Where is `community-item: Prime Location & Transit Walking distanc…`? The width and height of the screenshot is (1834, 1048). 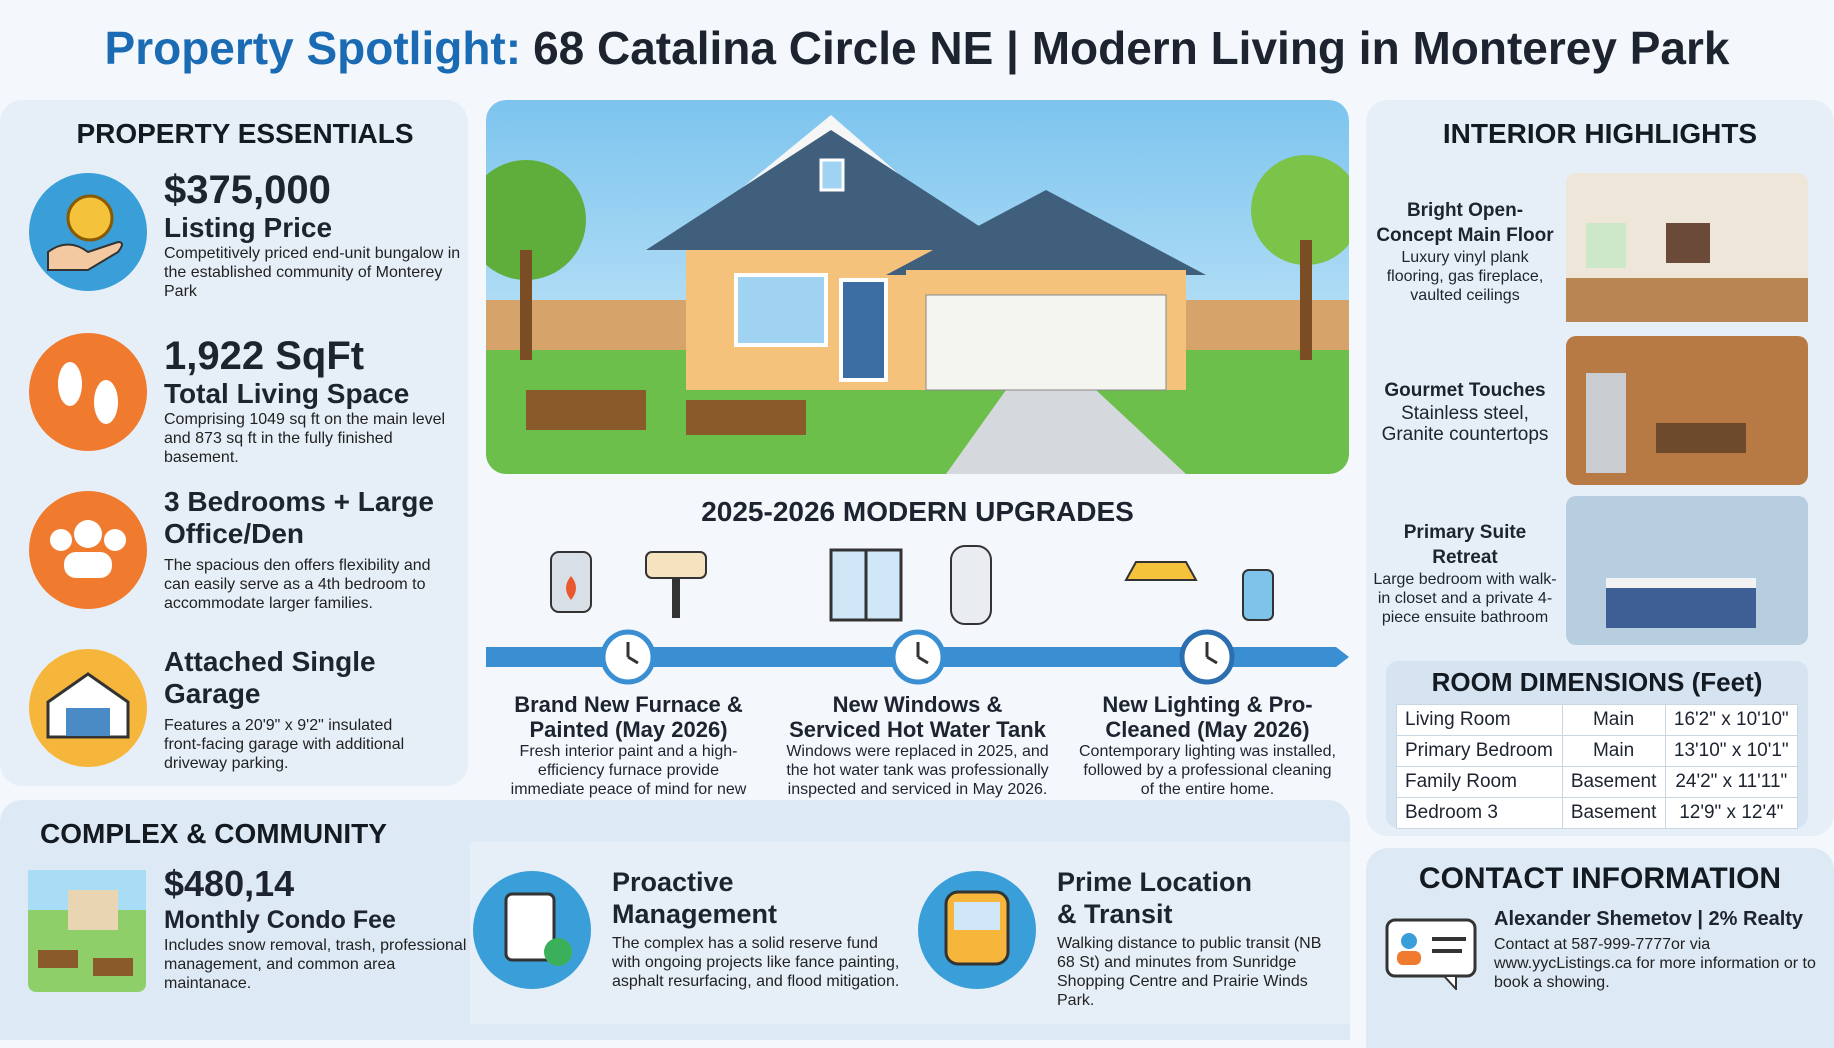 community-item: Prime Location & Transit Walking distanc… is located at coordinates (1192, 938).